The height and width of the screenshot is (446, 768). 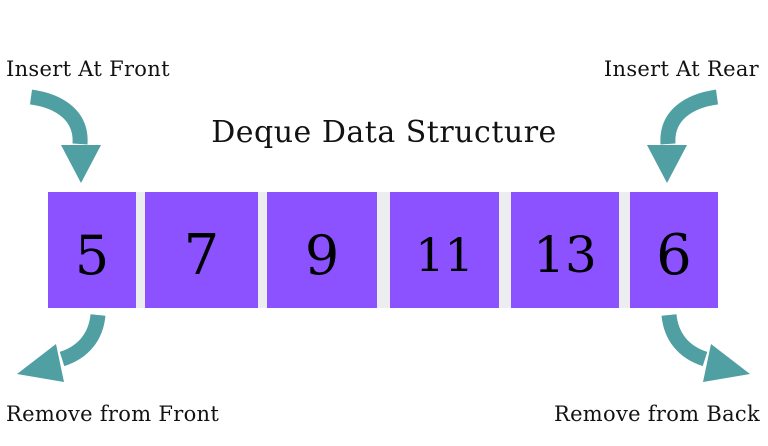 I want to click on insert-at-front-label: Insert At Front, so click(x=88, y=69).